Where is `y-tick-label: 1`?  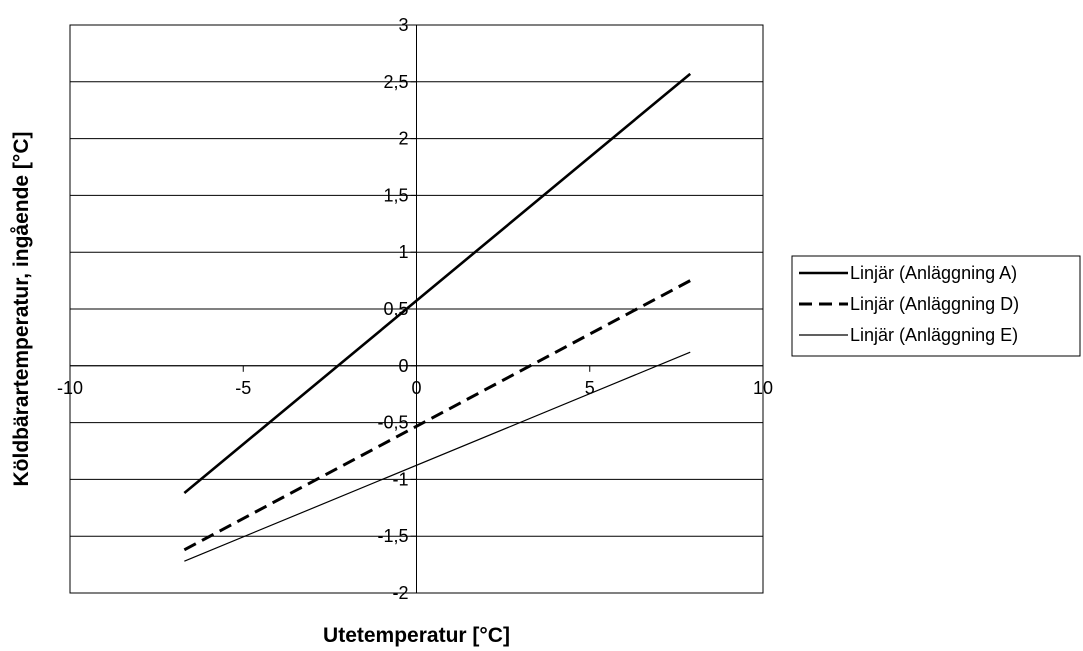
y-tick-label: 1 is located at coordinates (403, 252).